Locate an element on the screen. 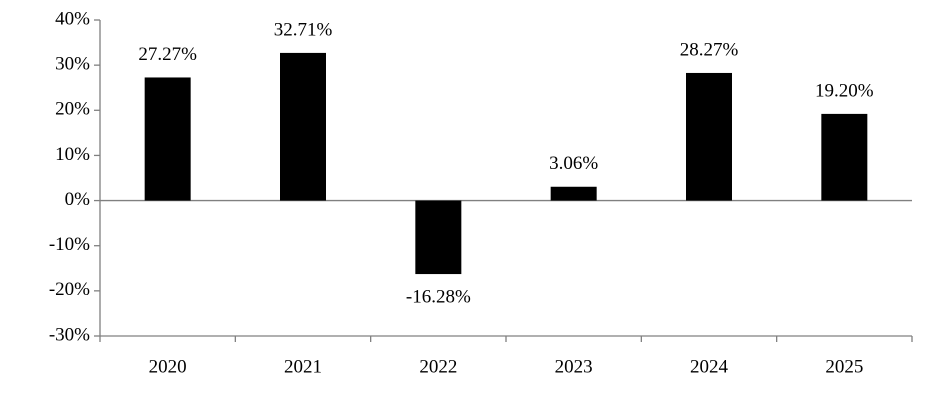  x-tick-label: 2024 is located at coordinates (709, 366).